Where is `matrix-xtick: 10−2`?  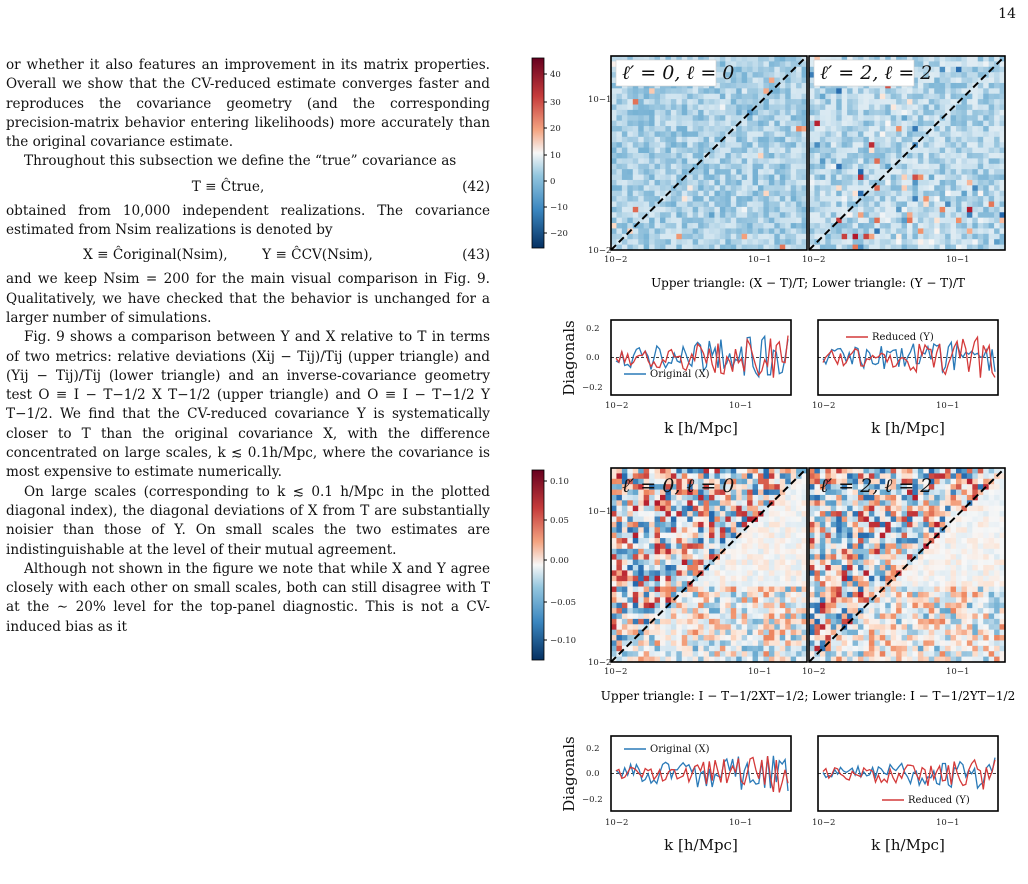
matrix-xtick: 10−2 is located at coordinates (615, 260).